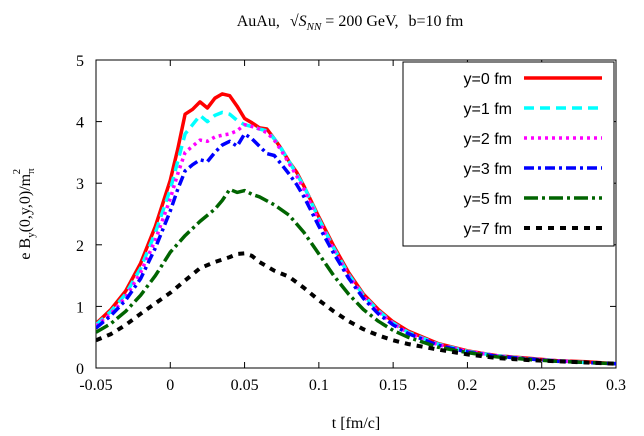 This screenshot has width=644, height=436. Describe the element at coordinates (542, 385) in the screenshot. I see `x-tick-label: 0.25` at that location.